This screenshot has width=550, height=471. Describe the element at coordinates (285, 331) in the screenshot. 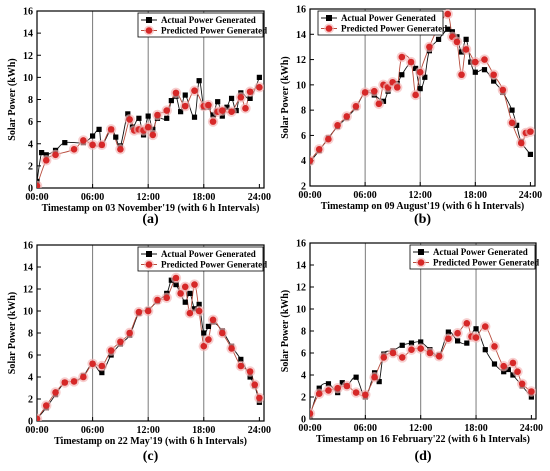

I see `y-axis-label: Solar Power (kWh)` at that location.